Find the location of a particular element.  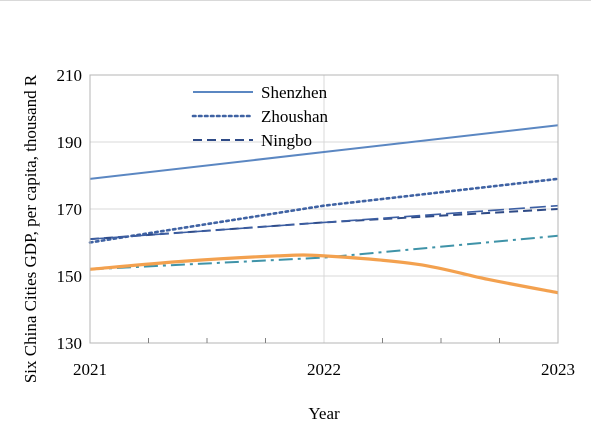

y-tick-label: 170 is located at coordinates (70, 209).